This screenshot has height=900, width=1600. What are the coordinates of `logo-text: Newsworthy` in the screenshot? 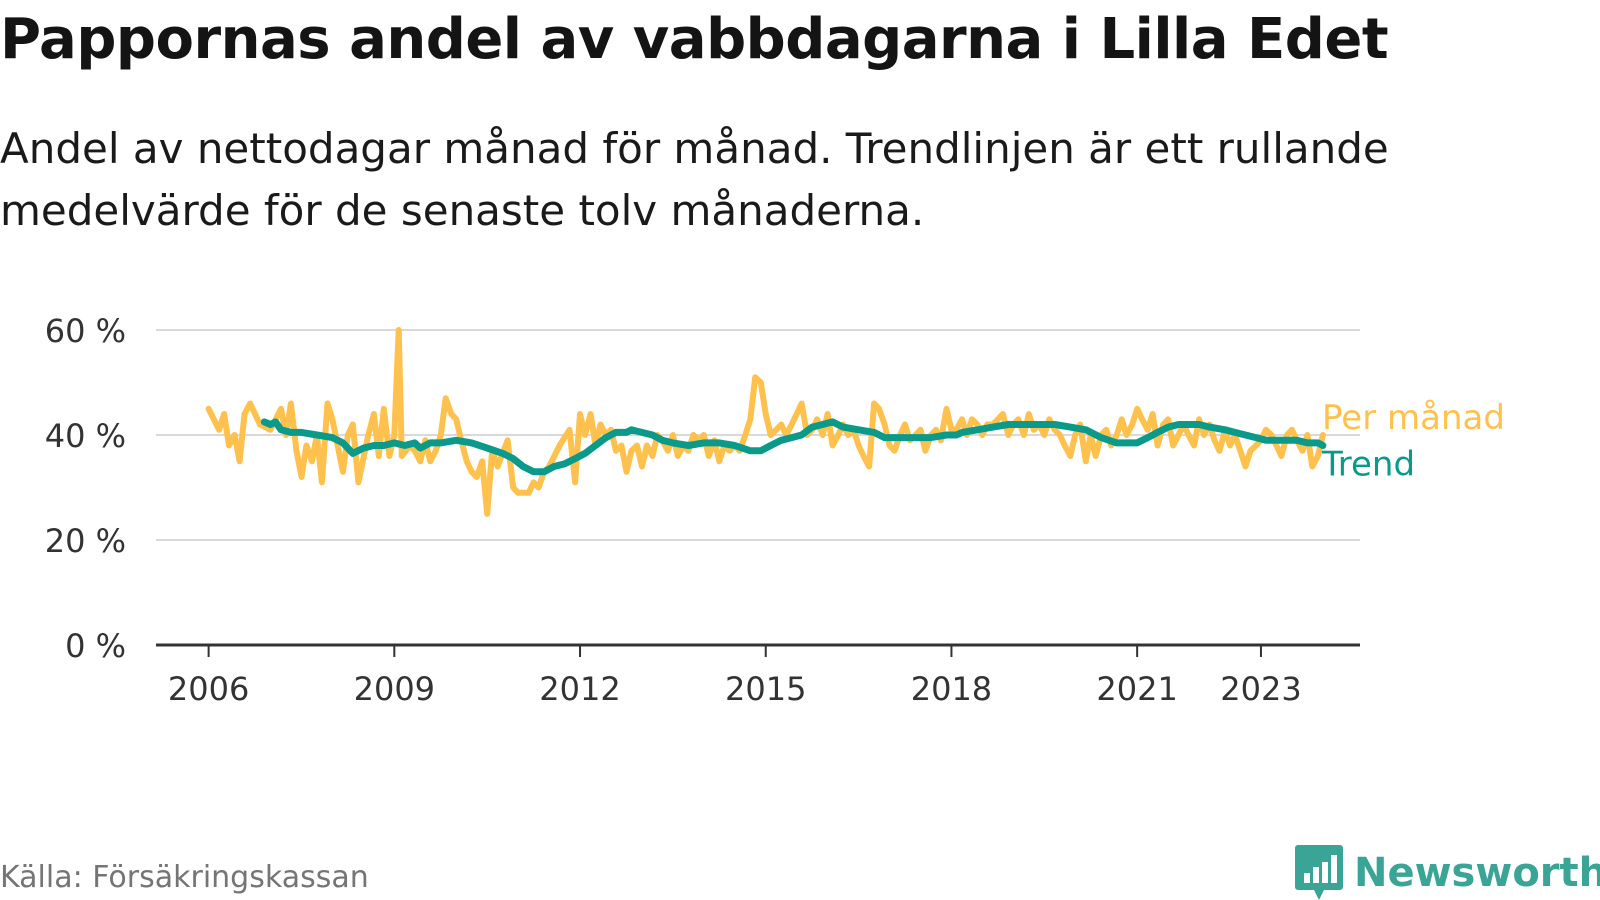 It's located at (1477, 873).